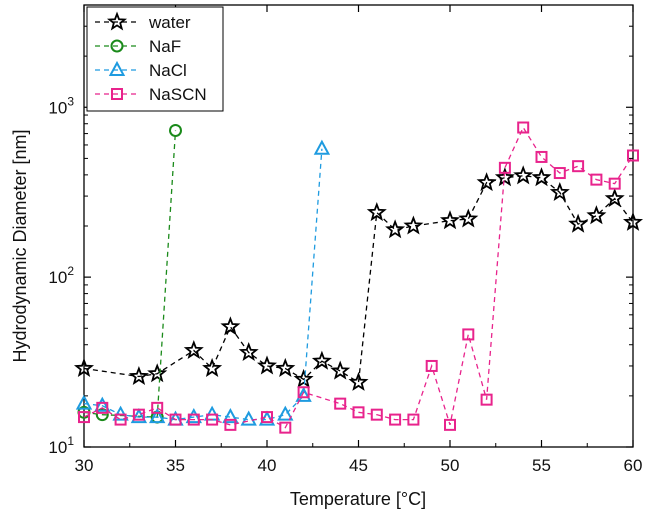 This screenshot has height=511, width=648. Describe the element at coordinates (168, 70) in the screenshot. I see `legend-label: NaCl` at that location.